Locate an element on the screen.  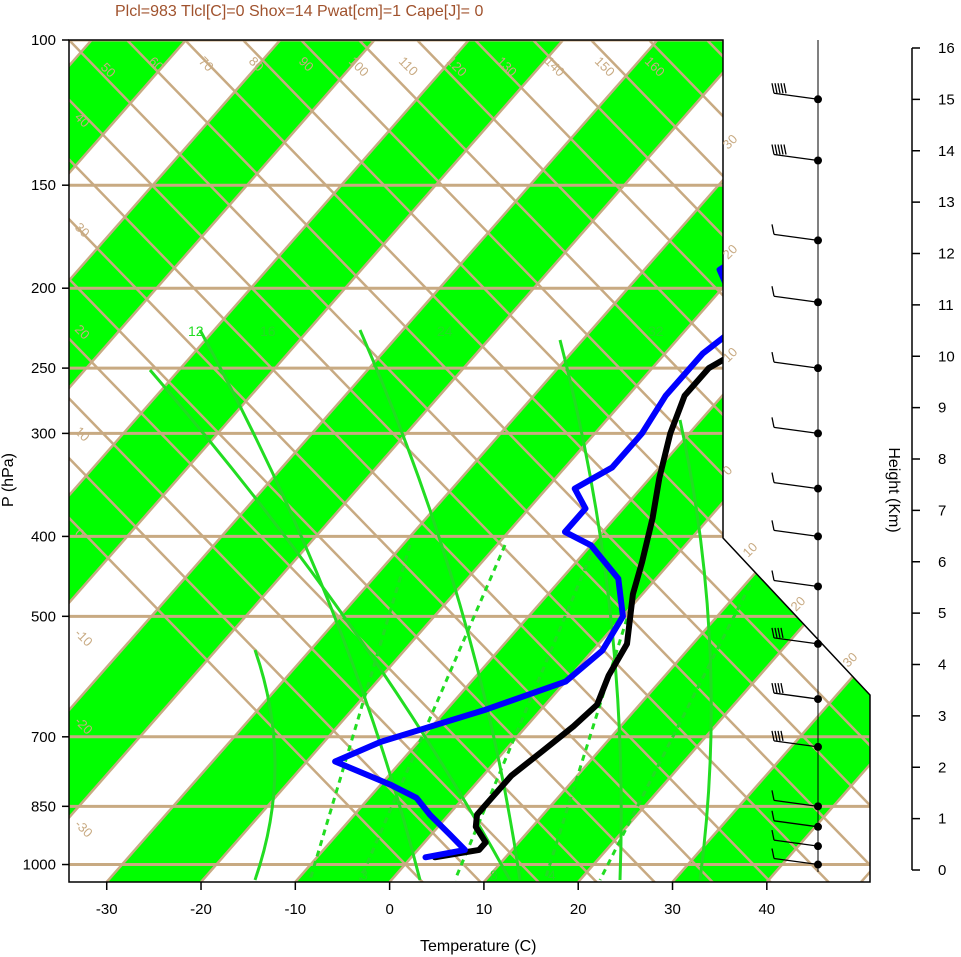
pressure-axis: 100 150 200 250 300 400 500 700 850 1000 is located at coordinates (46, 453).